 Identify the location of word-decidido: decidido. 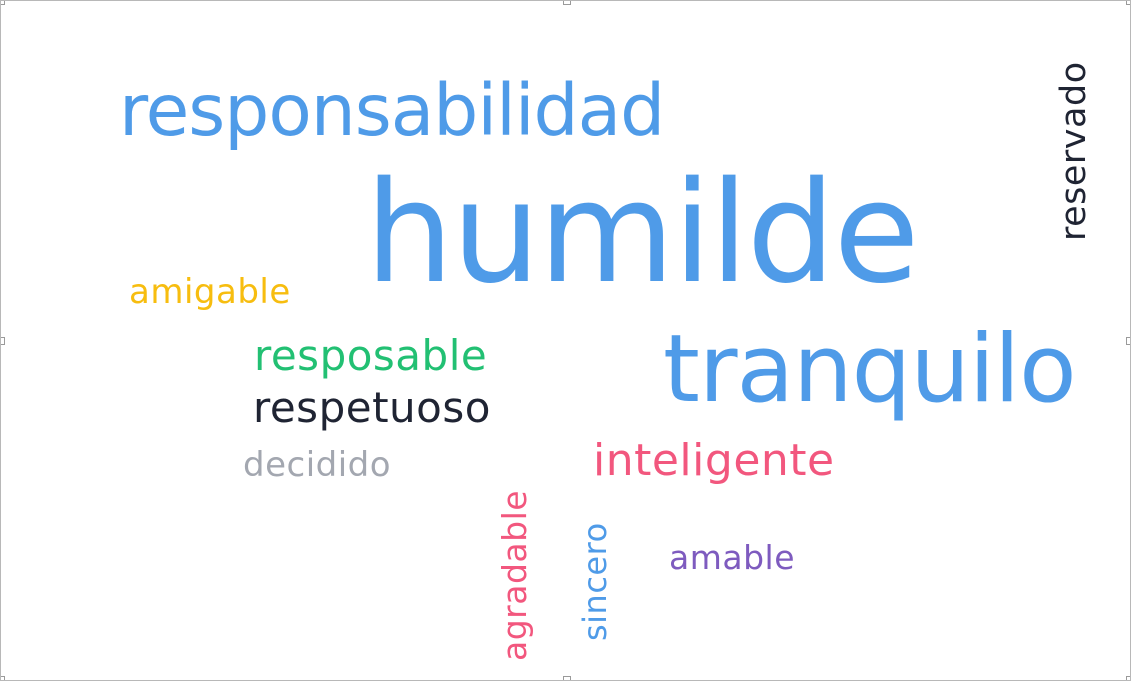
(317, 465).